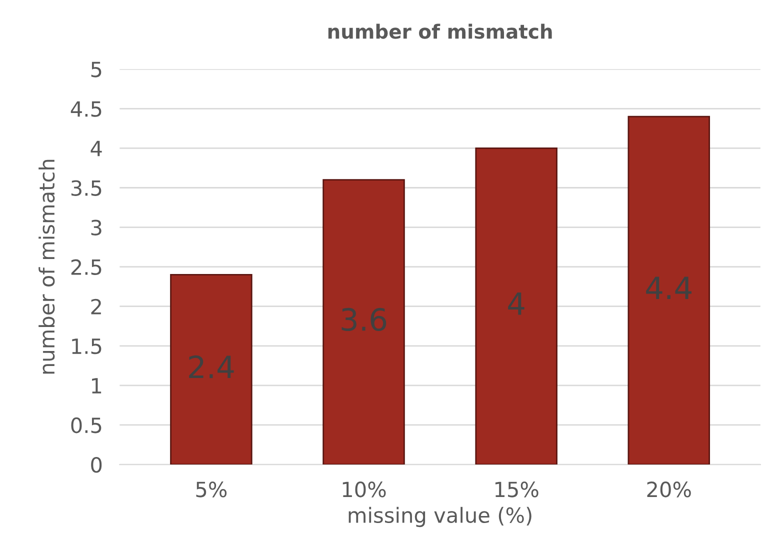 The image size is (772, 553). Describe the element at coordinates (669, 490) in the screenshot. I see `x-tick-label: 20%` at that location.